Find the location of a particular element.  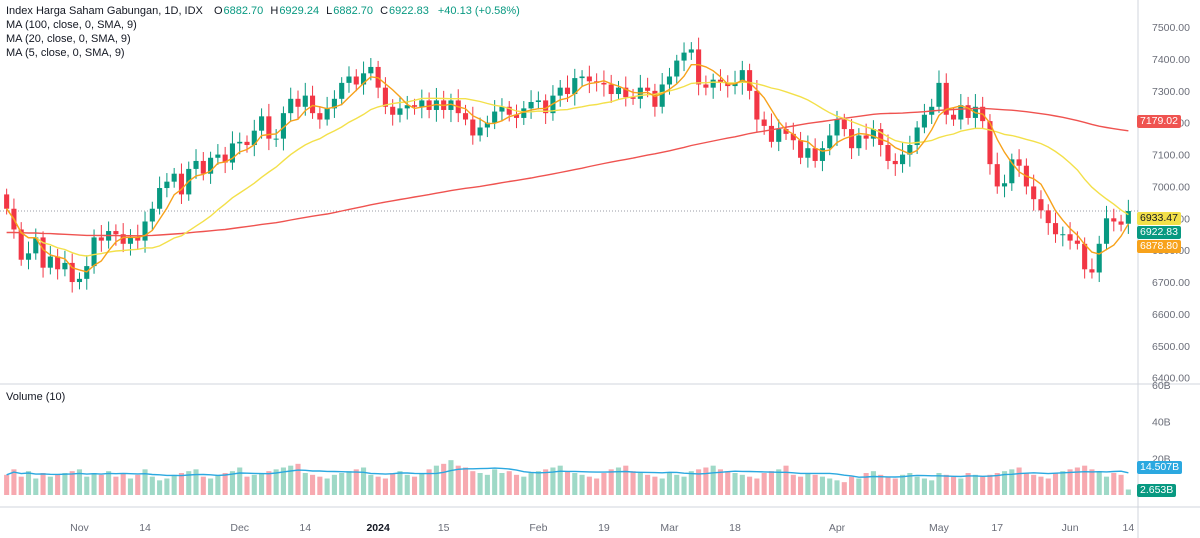

open-value: 6882.70 is located at coordinates (243, 11).